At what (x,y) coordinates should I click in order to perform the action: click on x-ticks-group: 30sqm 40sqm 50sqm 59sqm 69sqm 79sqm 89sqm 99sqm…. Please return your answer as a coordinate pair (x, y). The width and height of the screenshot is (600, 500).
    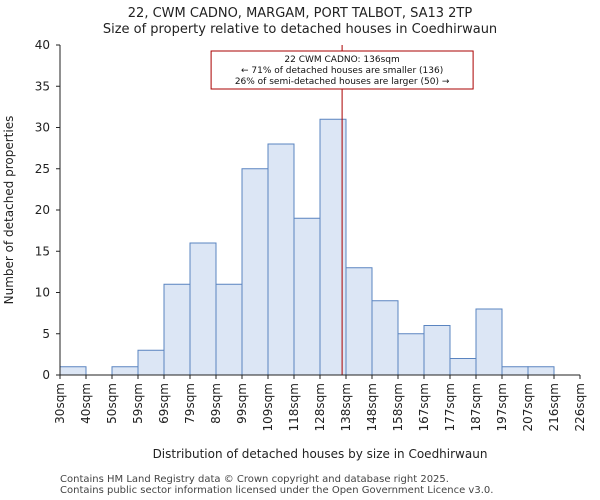
    Looking at the image, I should click on (320, 403).